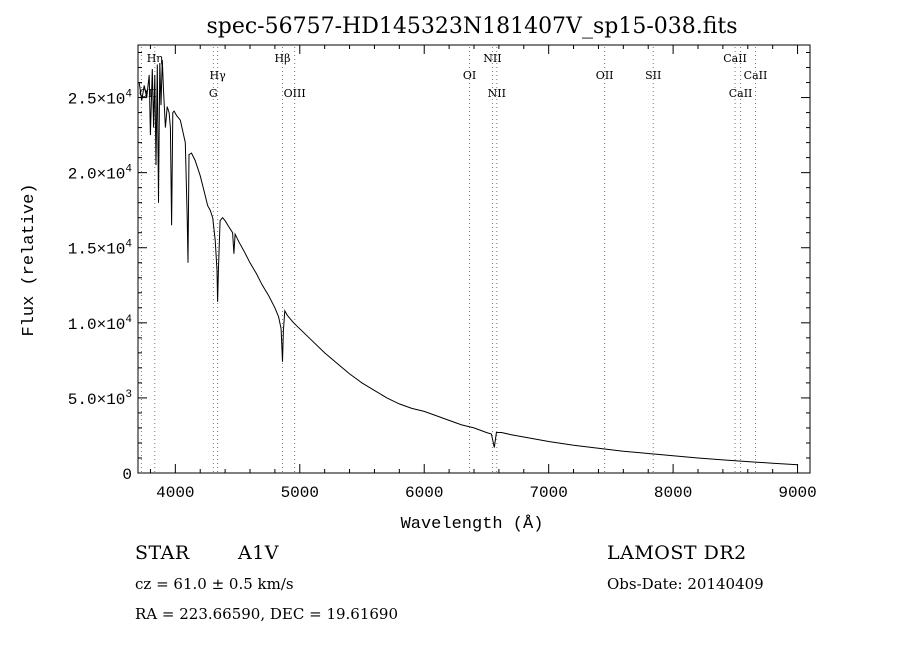 This screenshot has height=650, width=900. I want to click on object-type: STAR, so click(162, 553).